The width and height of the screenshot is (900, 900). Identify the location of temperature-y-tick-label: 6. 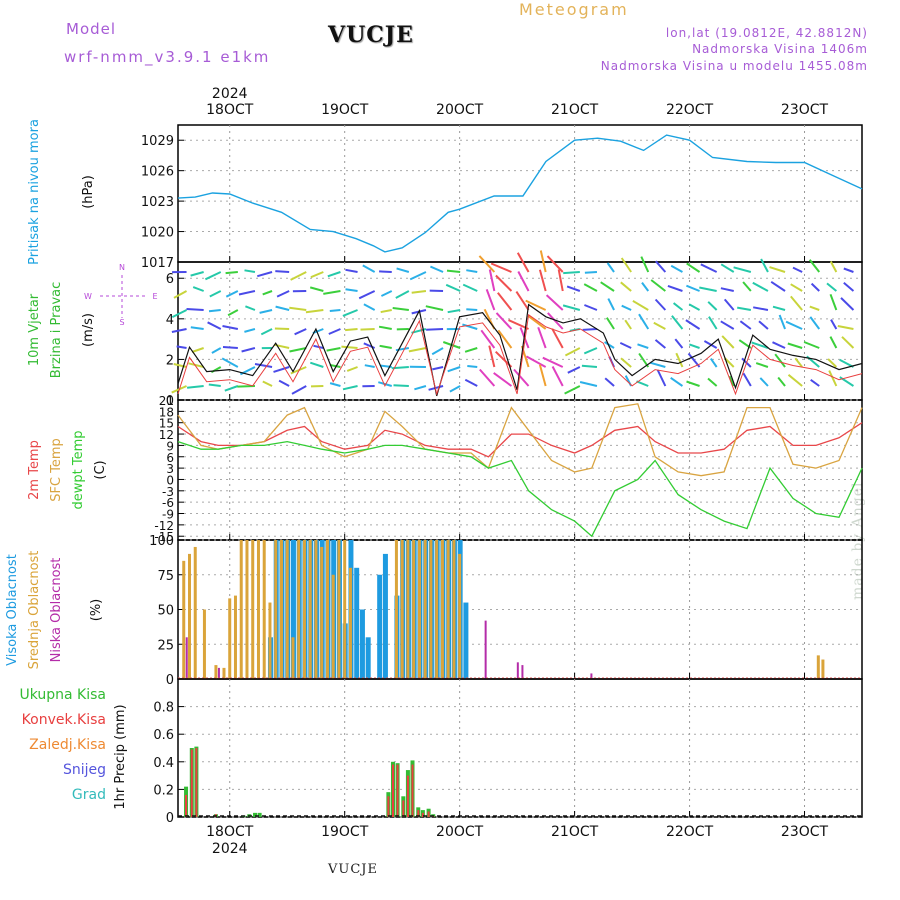
(170, 458).